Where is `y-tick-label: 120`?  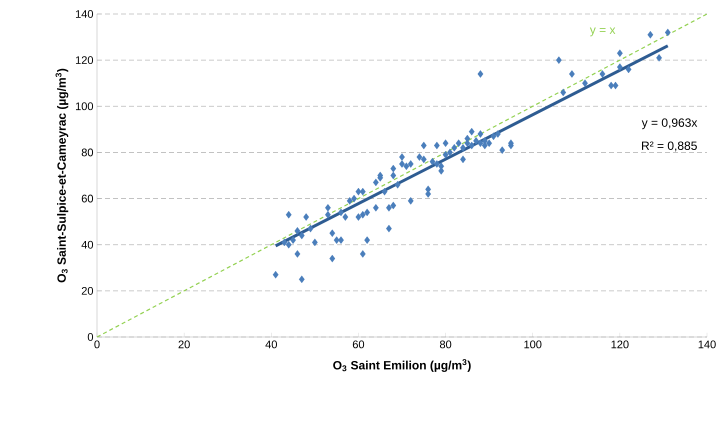
y-tick-label: 120 is located at coordinates (85, 60).